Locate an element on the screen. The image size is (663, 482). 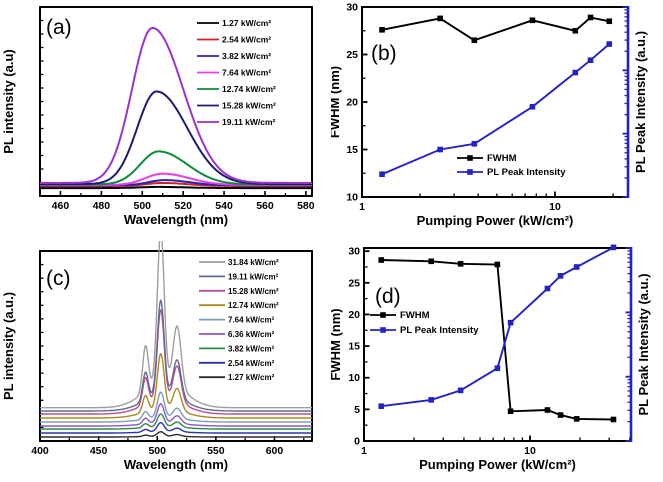
legend-item-label: 1.27 kW/cm² is located at coordinates (251, 377).